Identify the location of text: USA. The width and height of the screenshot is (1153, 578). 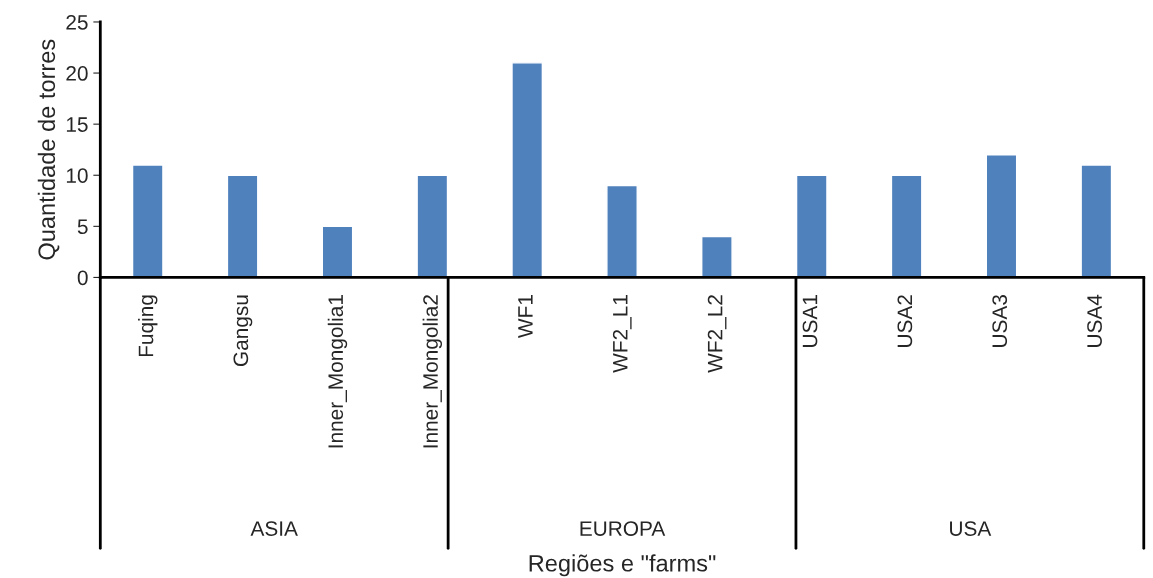
(971, 528).